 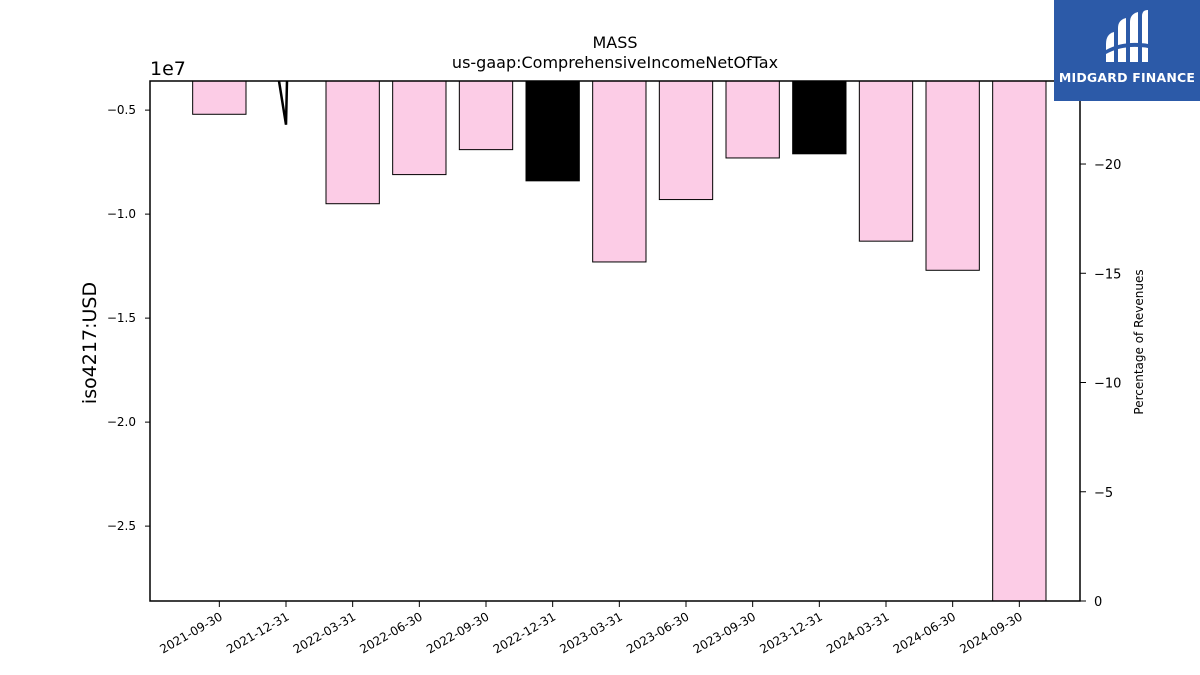 What do you see at coordinates (724, 632) in the screenshot?
I see `x-tick-label: 2023-09-30` at bounding box center [724, 632].